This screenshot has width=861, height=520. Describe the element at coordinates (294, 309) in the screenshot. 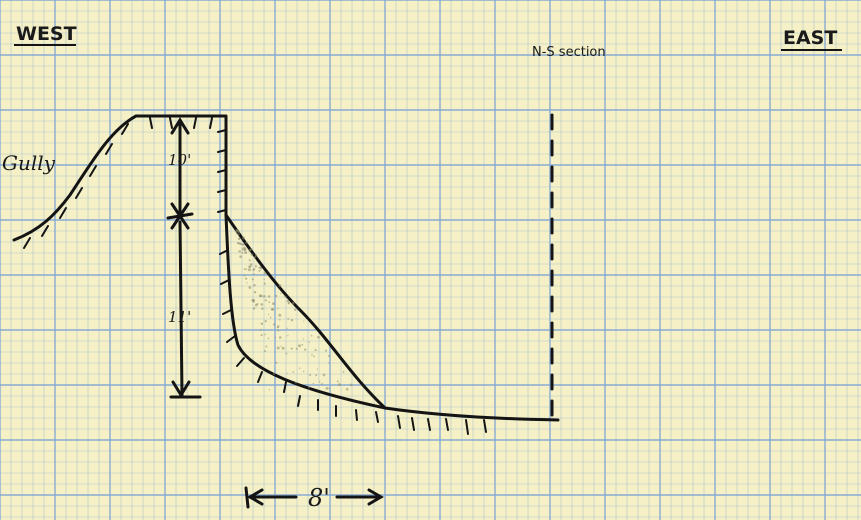

I see `fill-stipple` at that location.